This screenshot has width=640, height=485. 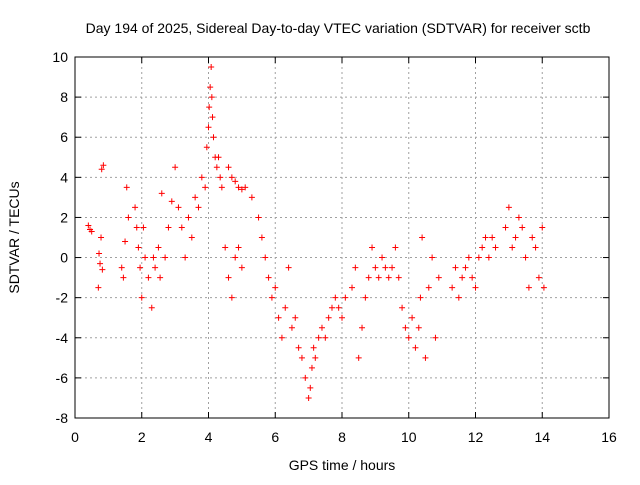 I want to click on y-tick-label: 0, so click(x=64, y=258).